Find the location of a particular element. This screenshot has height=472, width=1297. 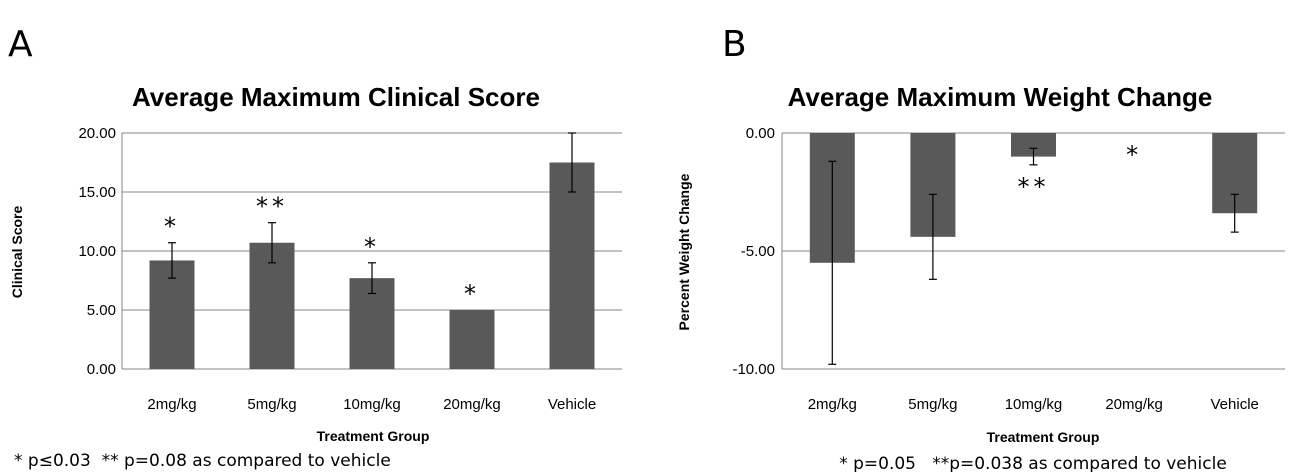

y-tick-label: 5.00 is located at coordinates (101, 310).